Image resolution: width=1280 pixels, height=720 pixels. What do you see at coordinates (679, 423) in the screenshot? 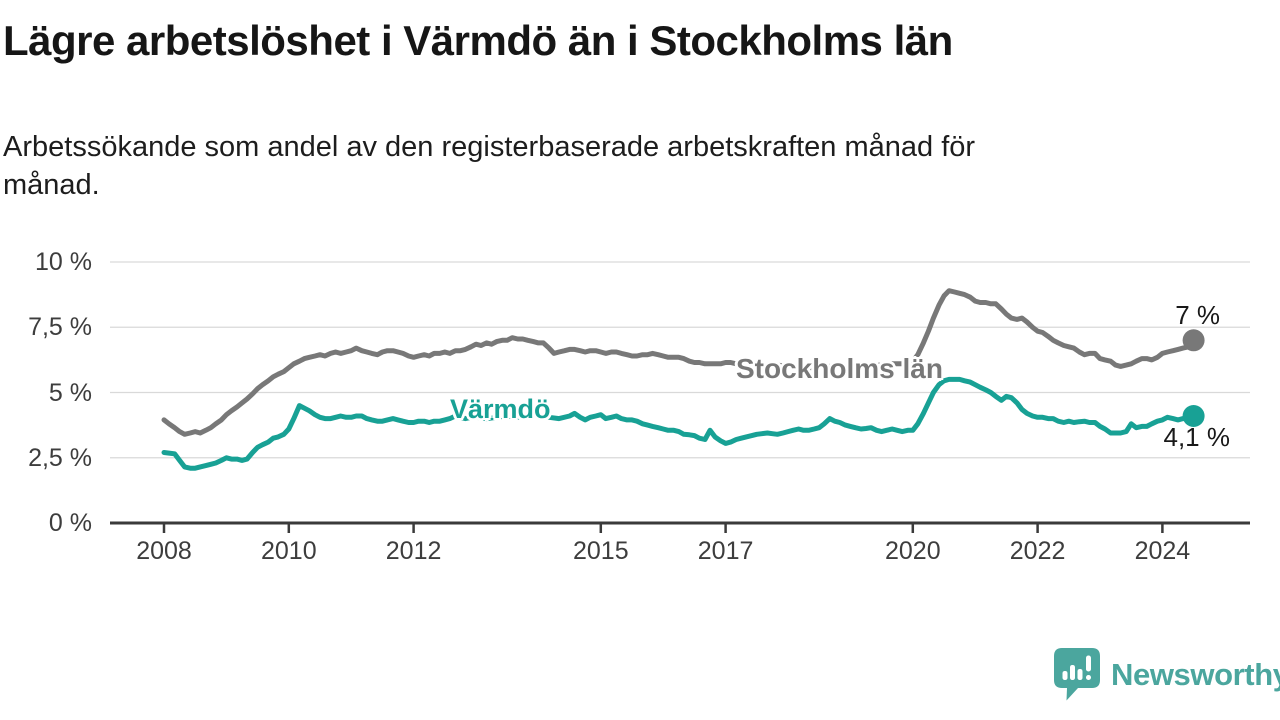
I see `series-line-varmdo` at bounding box center [679, 423].